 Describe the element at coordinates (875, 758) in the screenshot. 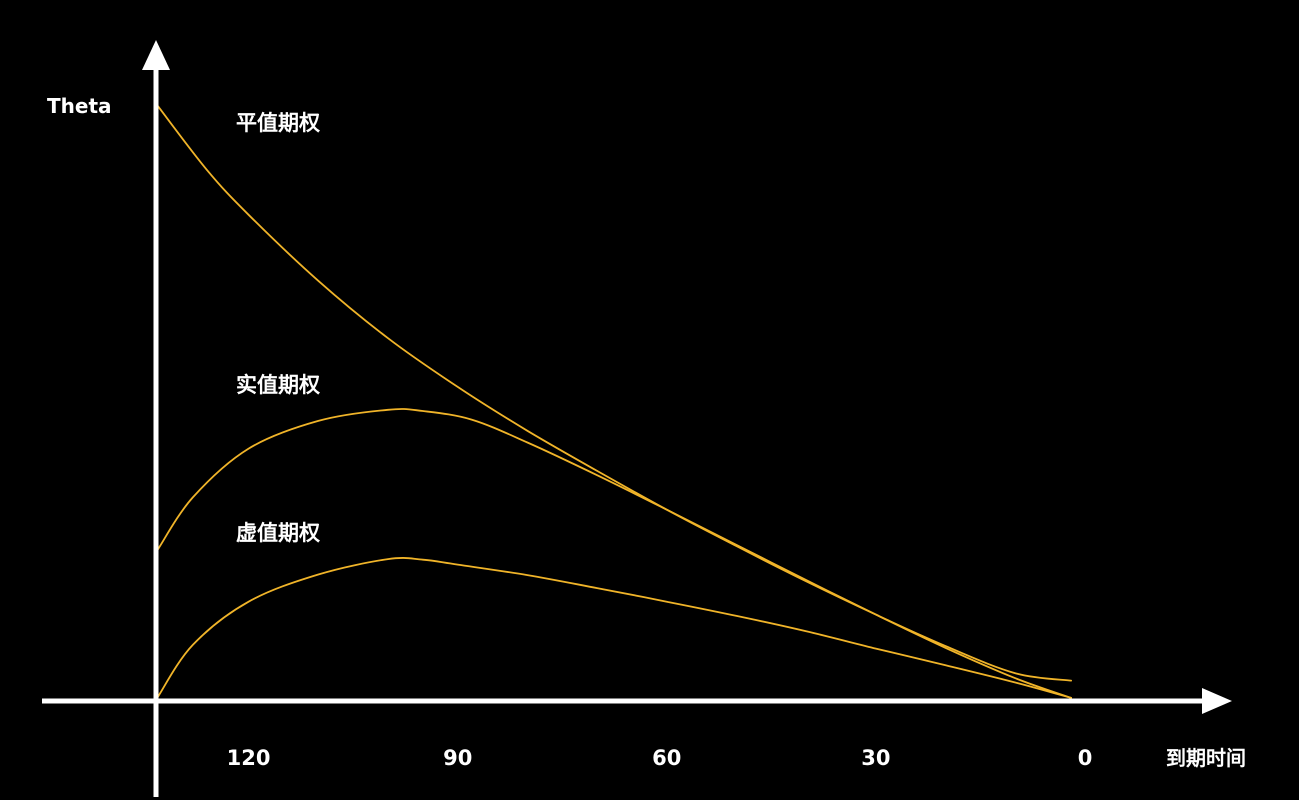

I see `x-tick-label: 30` at that location.